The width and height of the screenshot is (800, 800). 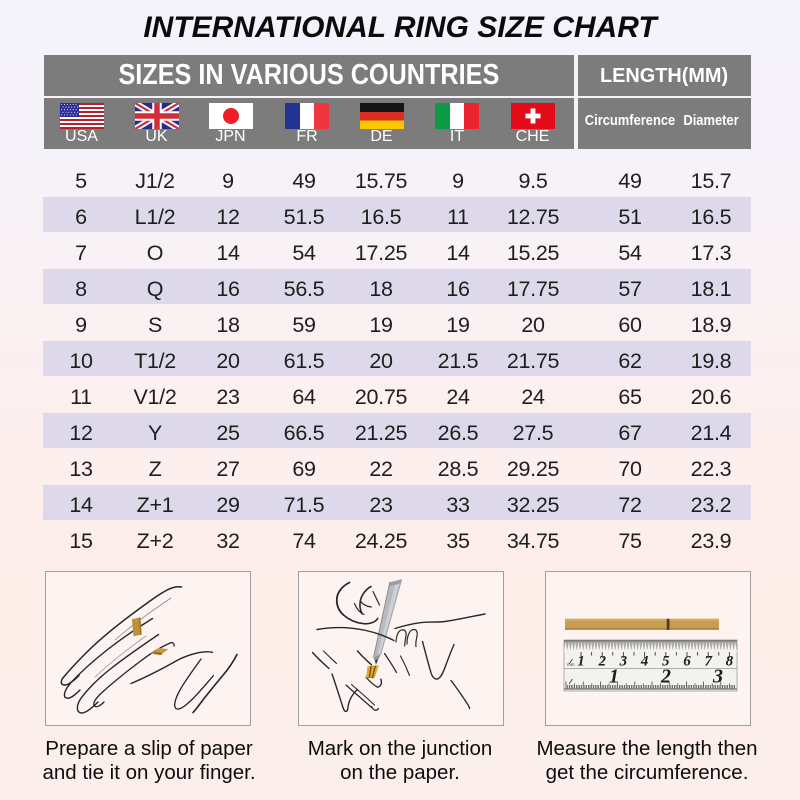 What do you see at coordinates (644, 662) in the screenshot?
I see `svg-text: 4` at bounding box center [644, 662].